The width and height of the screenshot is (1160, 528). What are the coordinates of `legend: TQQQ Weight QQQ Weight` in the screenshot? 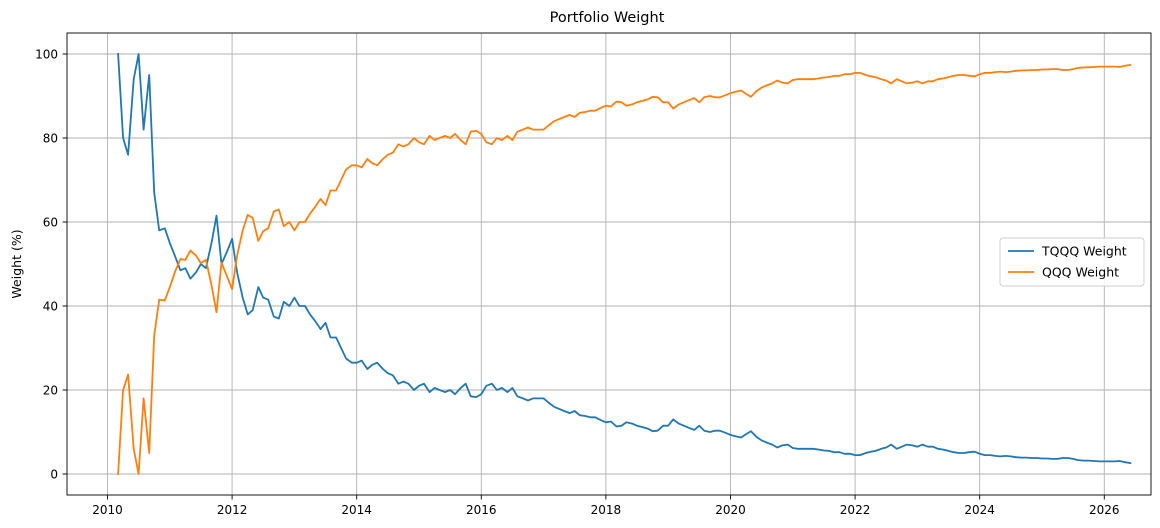 It's located at (1072, 262).